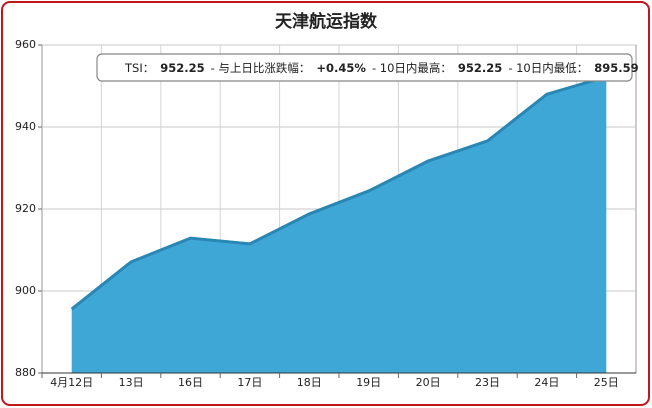 This screenshot has height=408, width=652. I want to click on tooltip-item: - 与上日比涨跌幅：, so click(261, 68).